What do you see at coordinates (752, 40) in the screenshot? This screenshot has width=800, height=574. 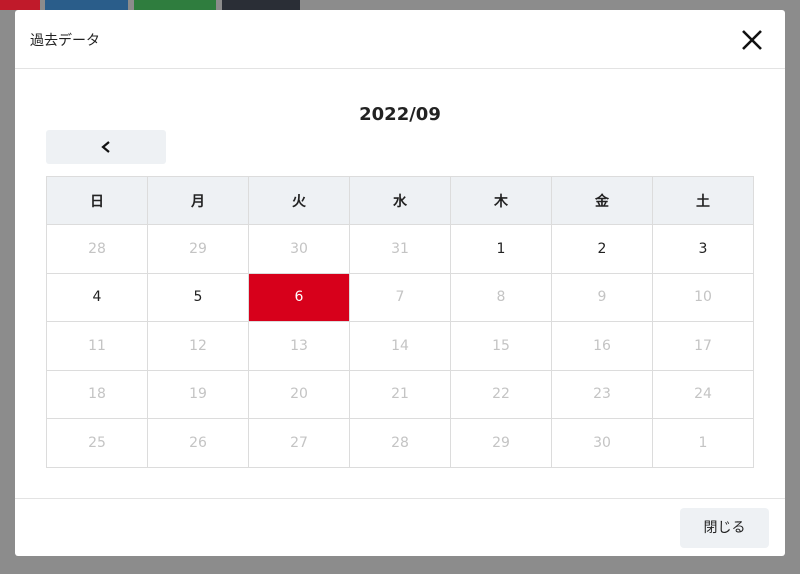 I see `close-icon` at bounding box center [752, 40].